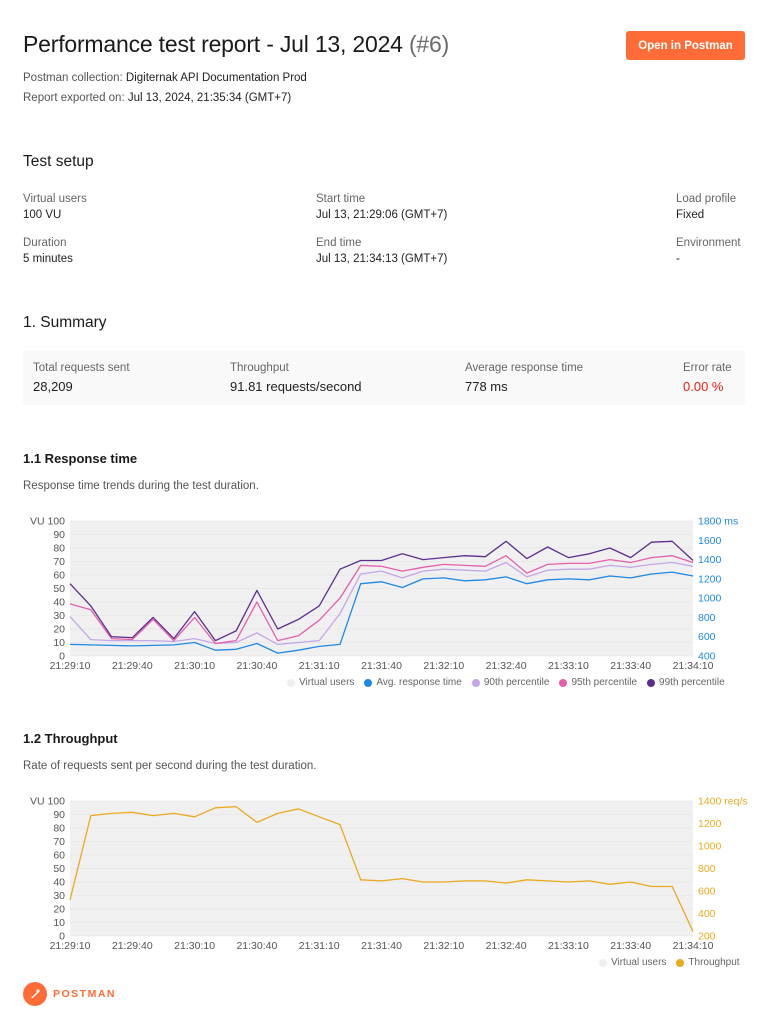 This screenshot has height=1024, width=768. What do you see at coordinates (685, 45) in the screenshot?
I see `open-in-postman-button: Open in Postman` at bounding box center [685, 45].